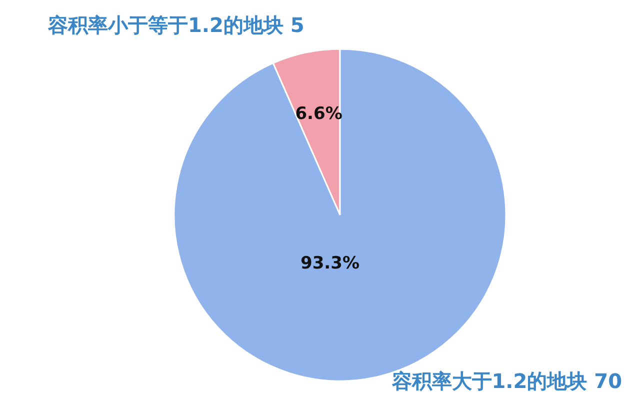 Image resolution: width=634 pixels, height=398 pixels. I want to click on data-label: 6.6%, so click(318, 114).